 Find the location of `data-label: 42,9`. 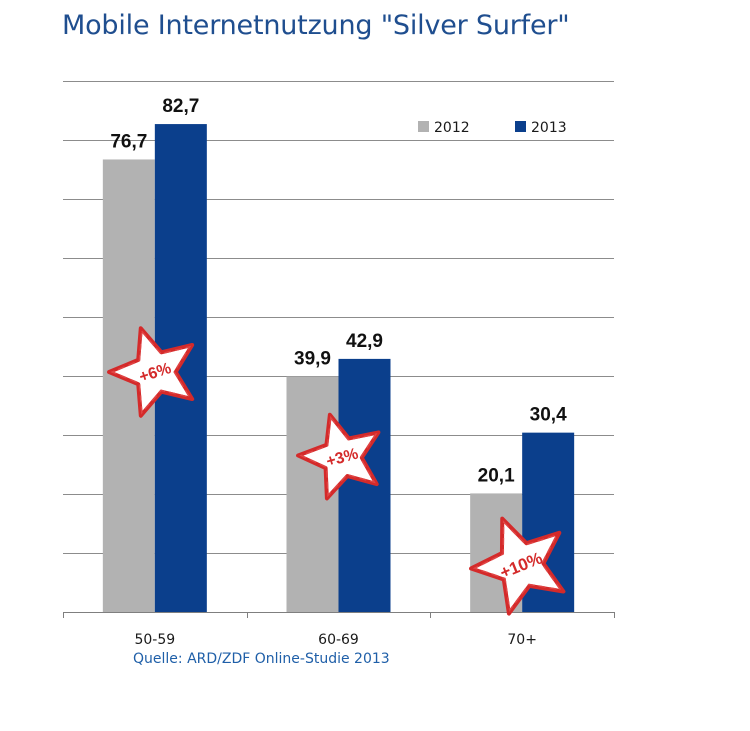

data-label: 42,9 is located at coordinates (364, 341).